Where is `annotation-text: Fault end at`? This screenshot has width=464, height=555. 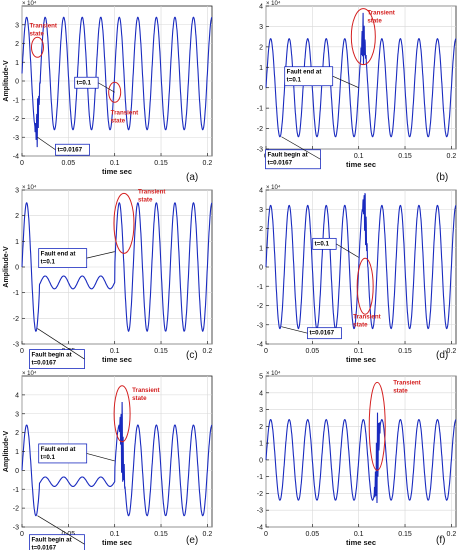 annotation-text: Fault end at is located at coordinates (58, 449).